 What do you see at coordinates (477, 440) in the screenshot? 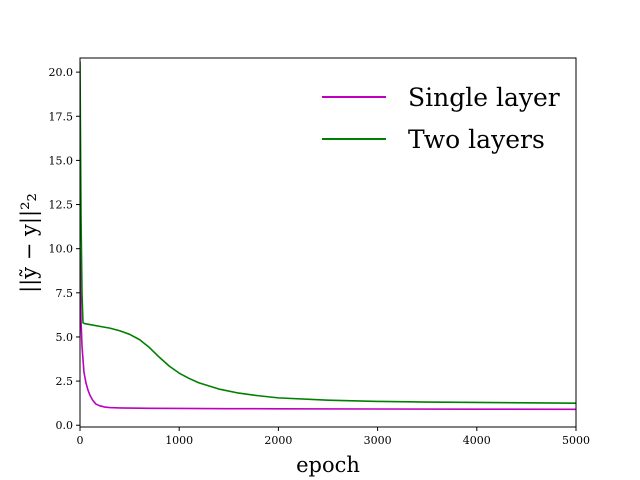
I see `x-tick-label: 4000` at bounding box center [477, 440].